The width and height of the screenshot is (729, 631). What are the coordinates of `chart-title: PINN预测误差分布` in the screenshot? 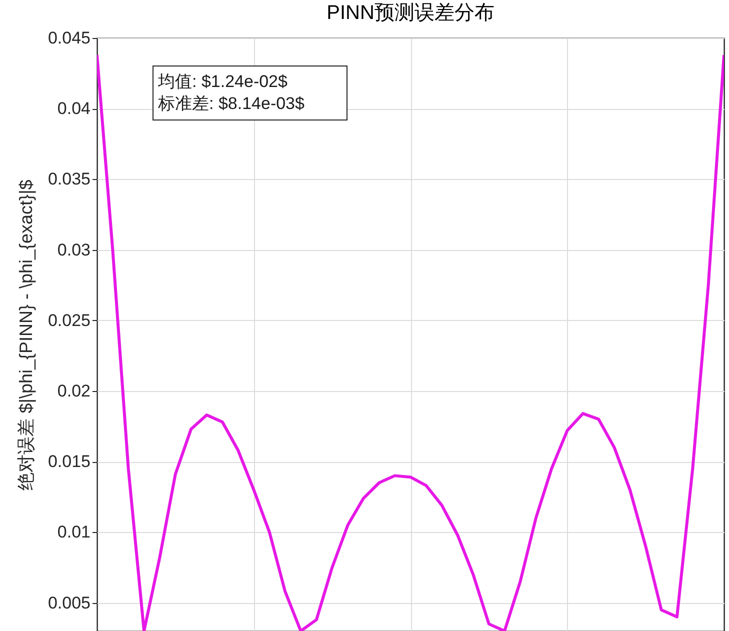 It's located at (410, 13).